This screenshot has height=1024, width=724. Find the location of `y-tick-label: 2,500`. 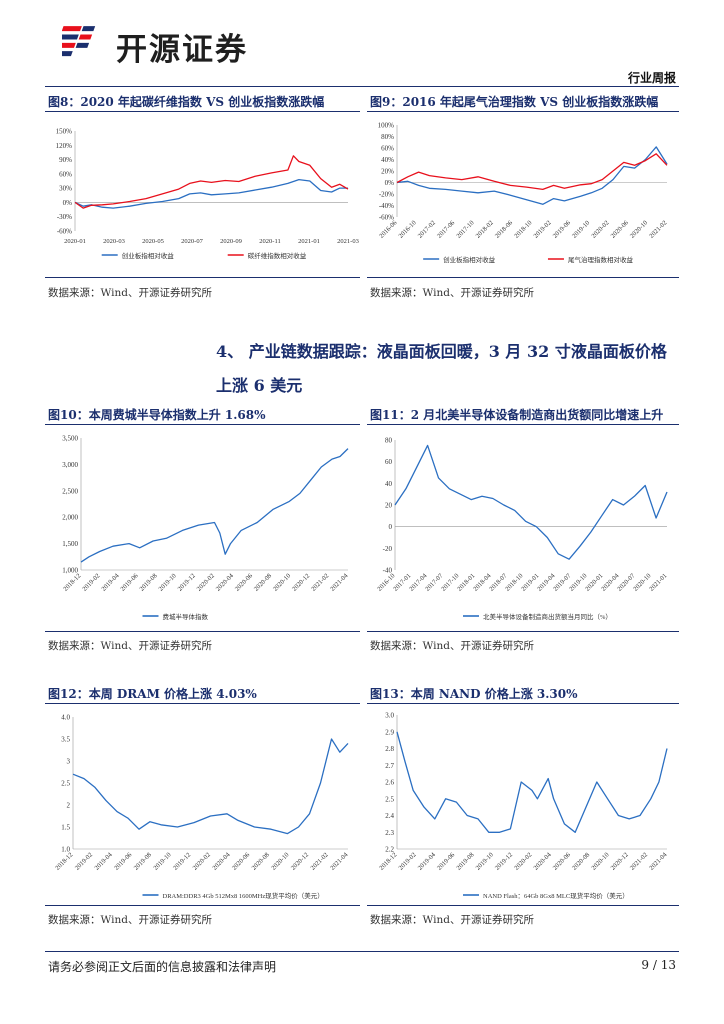

y-tick-label: 2,500 is located at coordinates (70, 491).